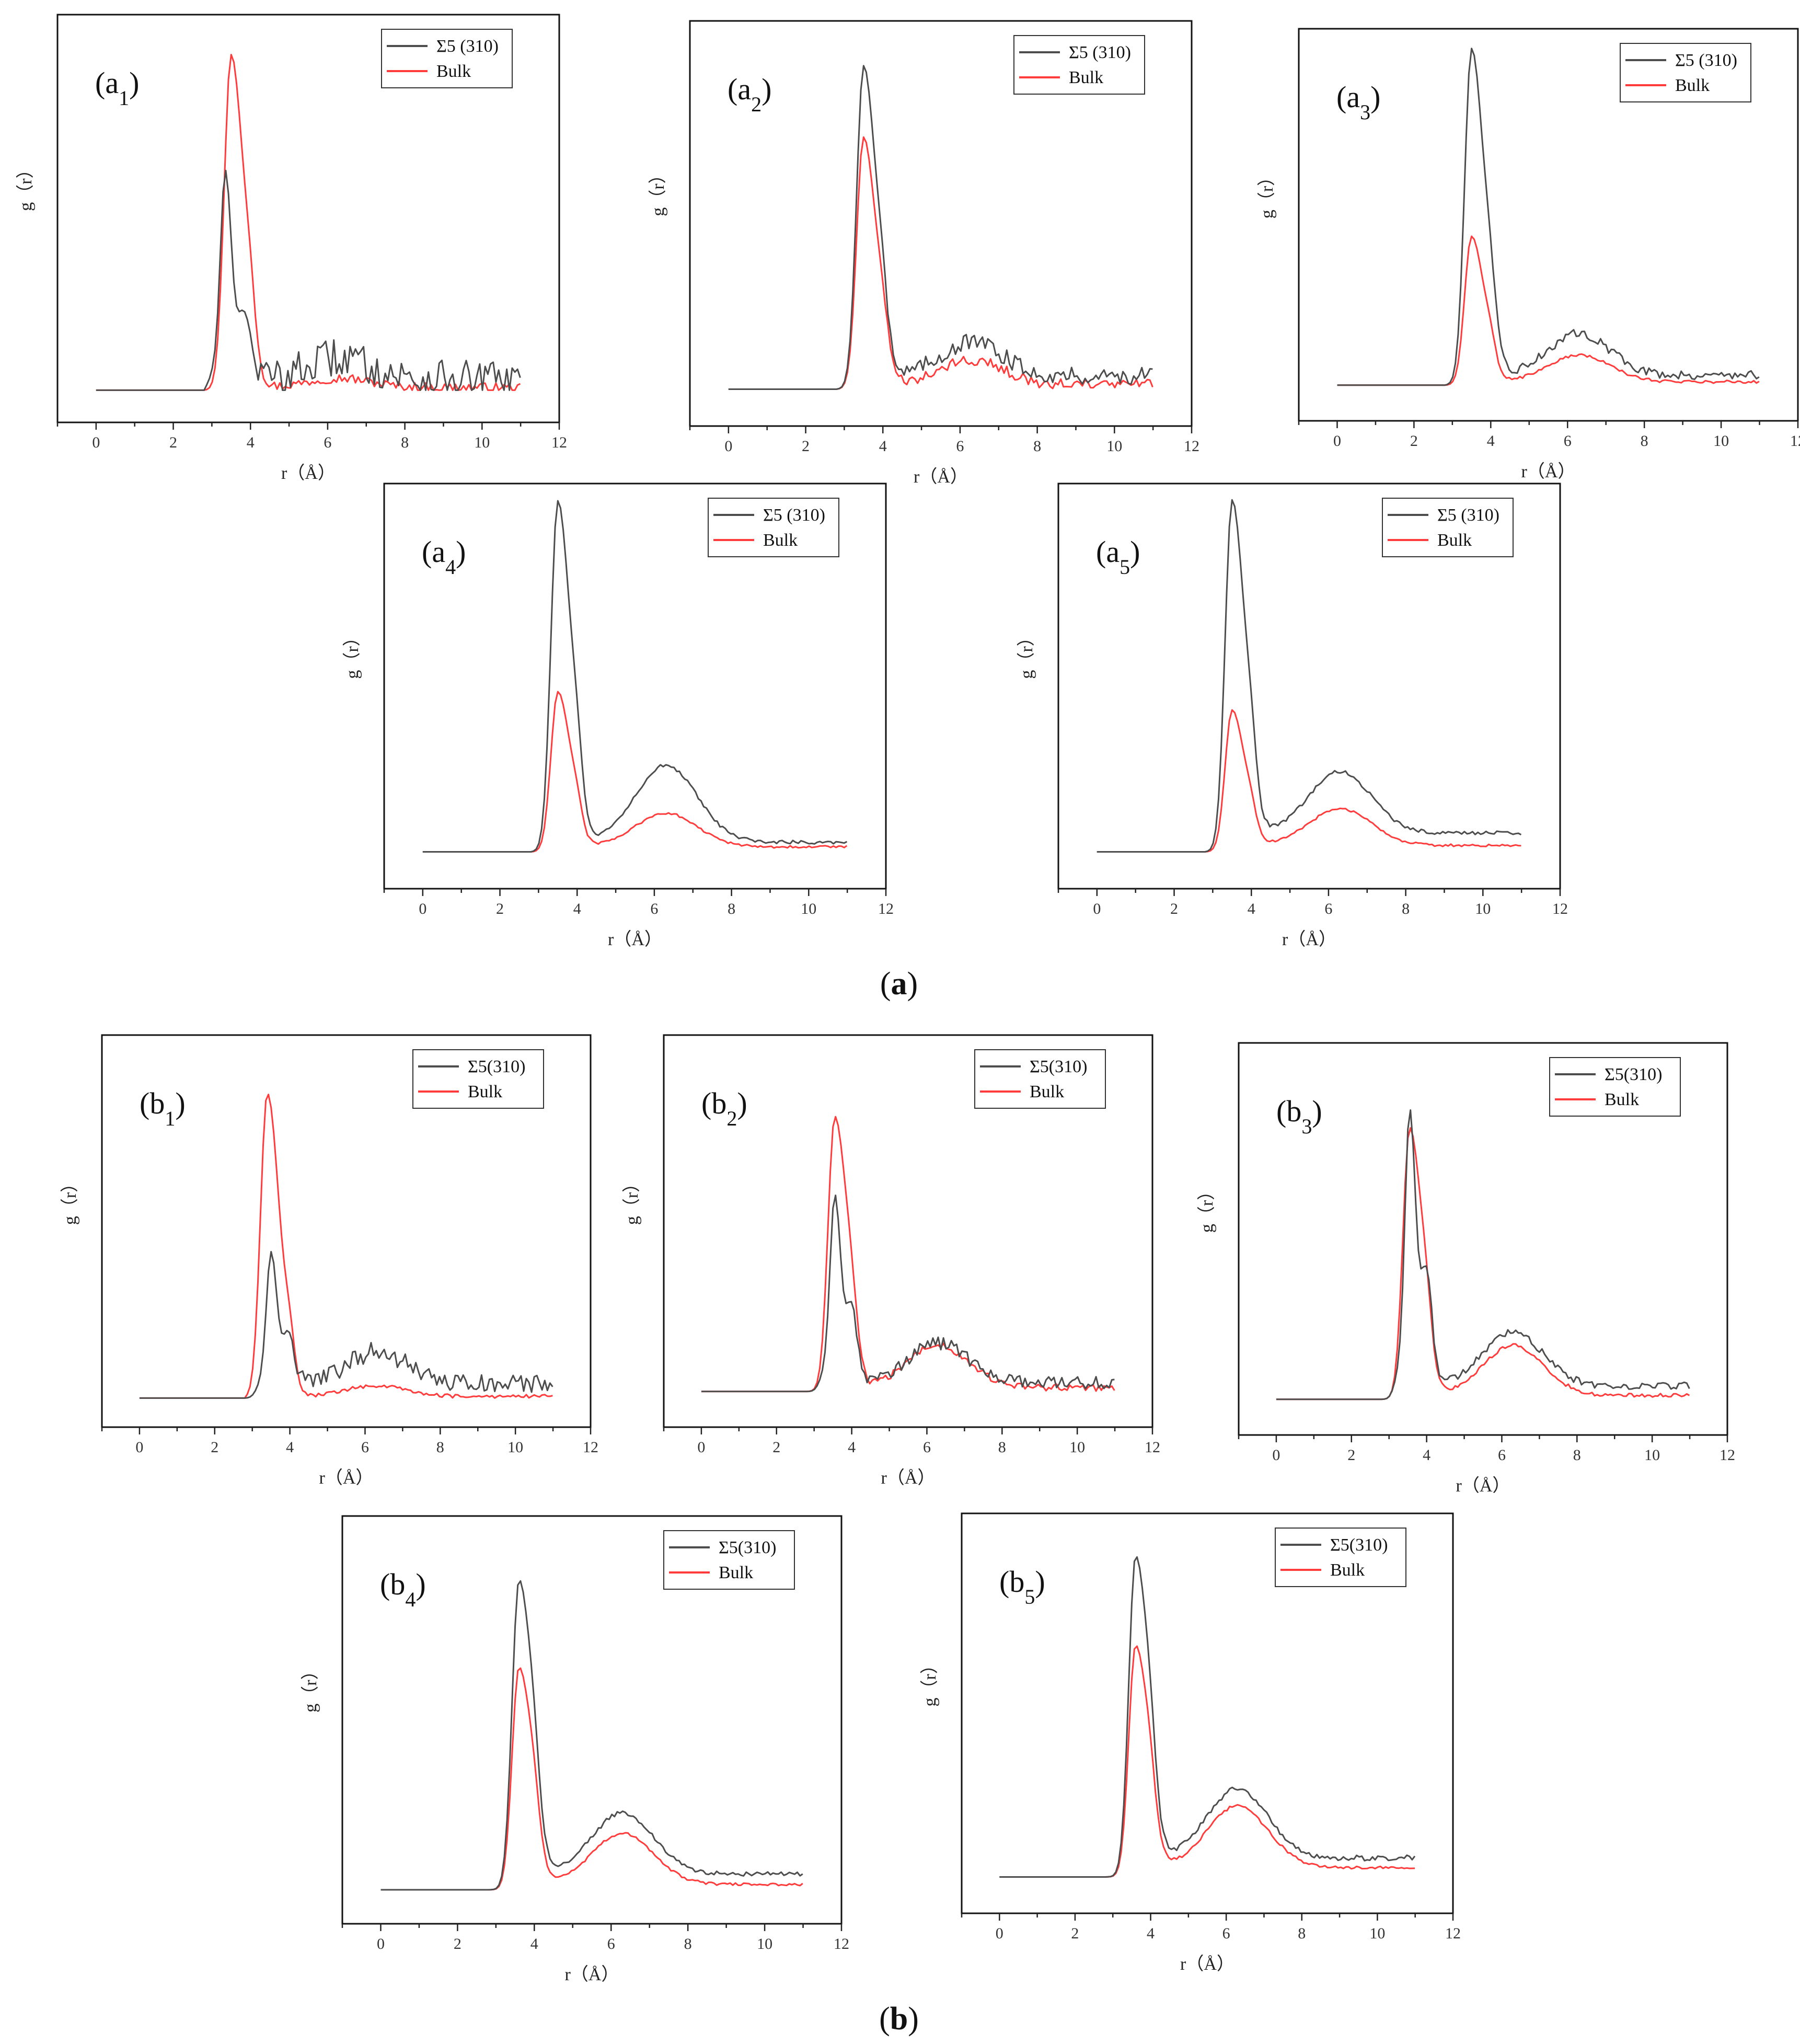 Image resolution: width=1800 pixels, height=2044 pixels. I want to click on figure-caption-b: (b), so click(899, 2019).